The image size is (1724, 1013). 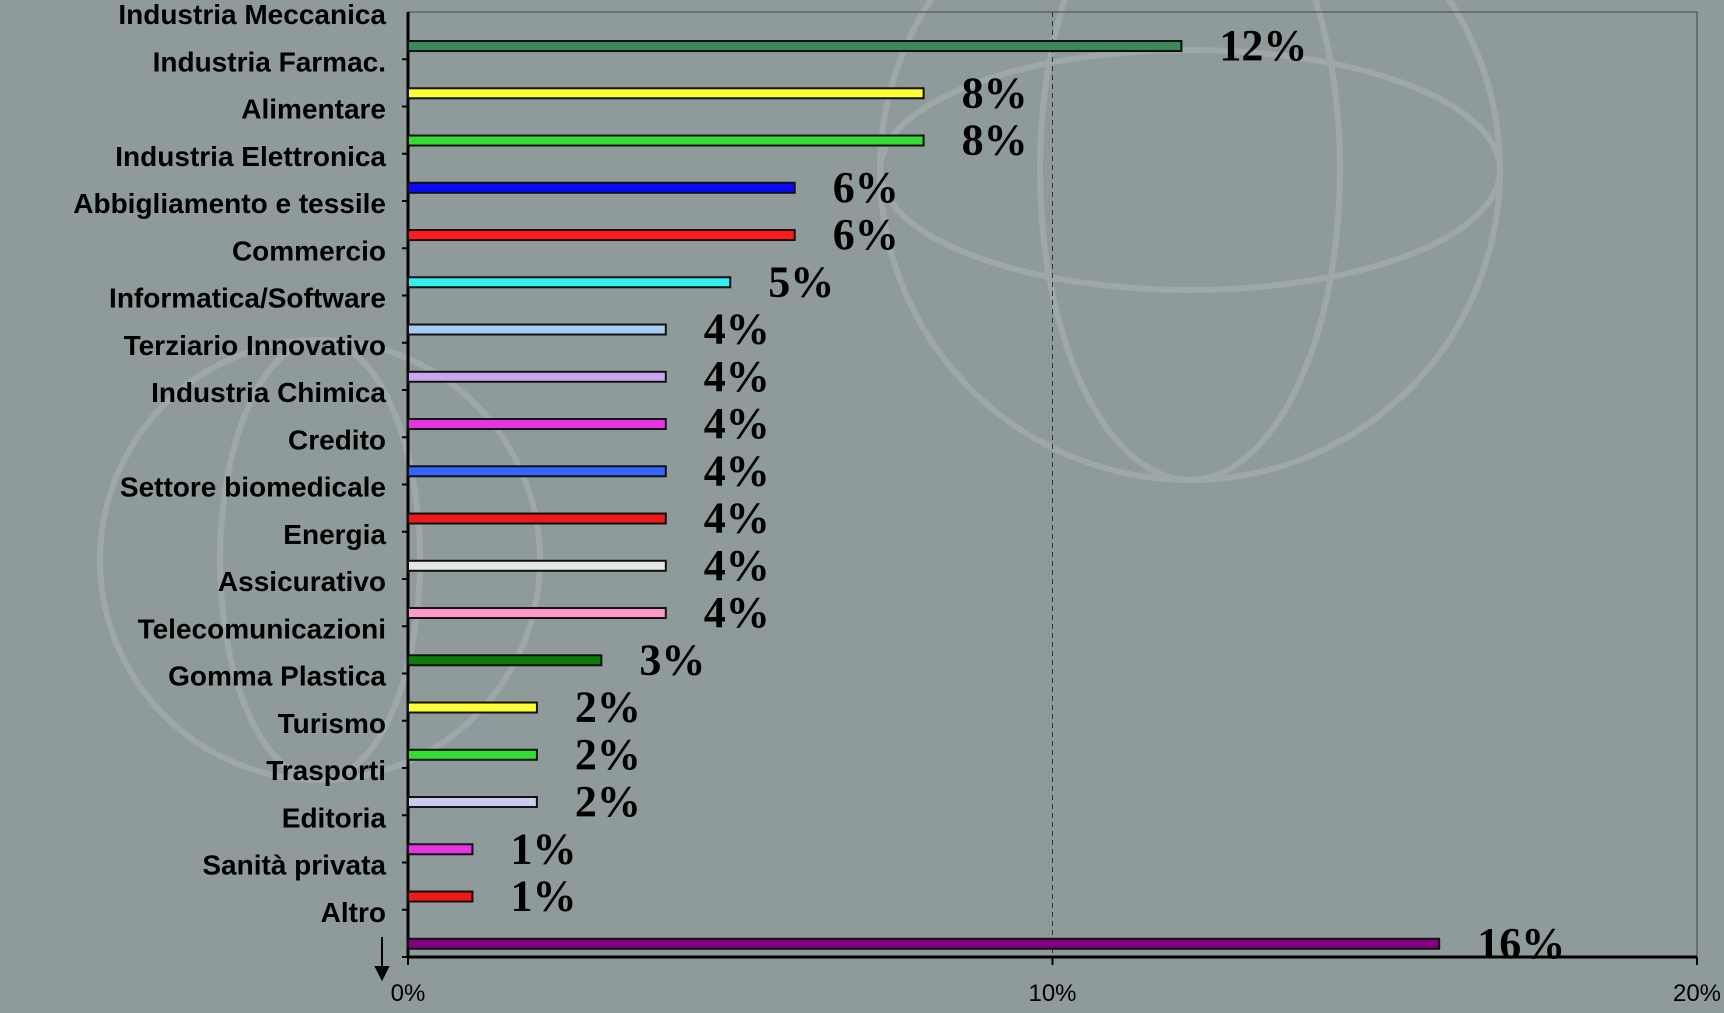 What do you see at coordinates (326, 770) in the screenshot?
I see `category-label: Trasporti` at bounding box center [326, 770].